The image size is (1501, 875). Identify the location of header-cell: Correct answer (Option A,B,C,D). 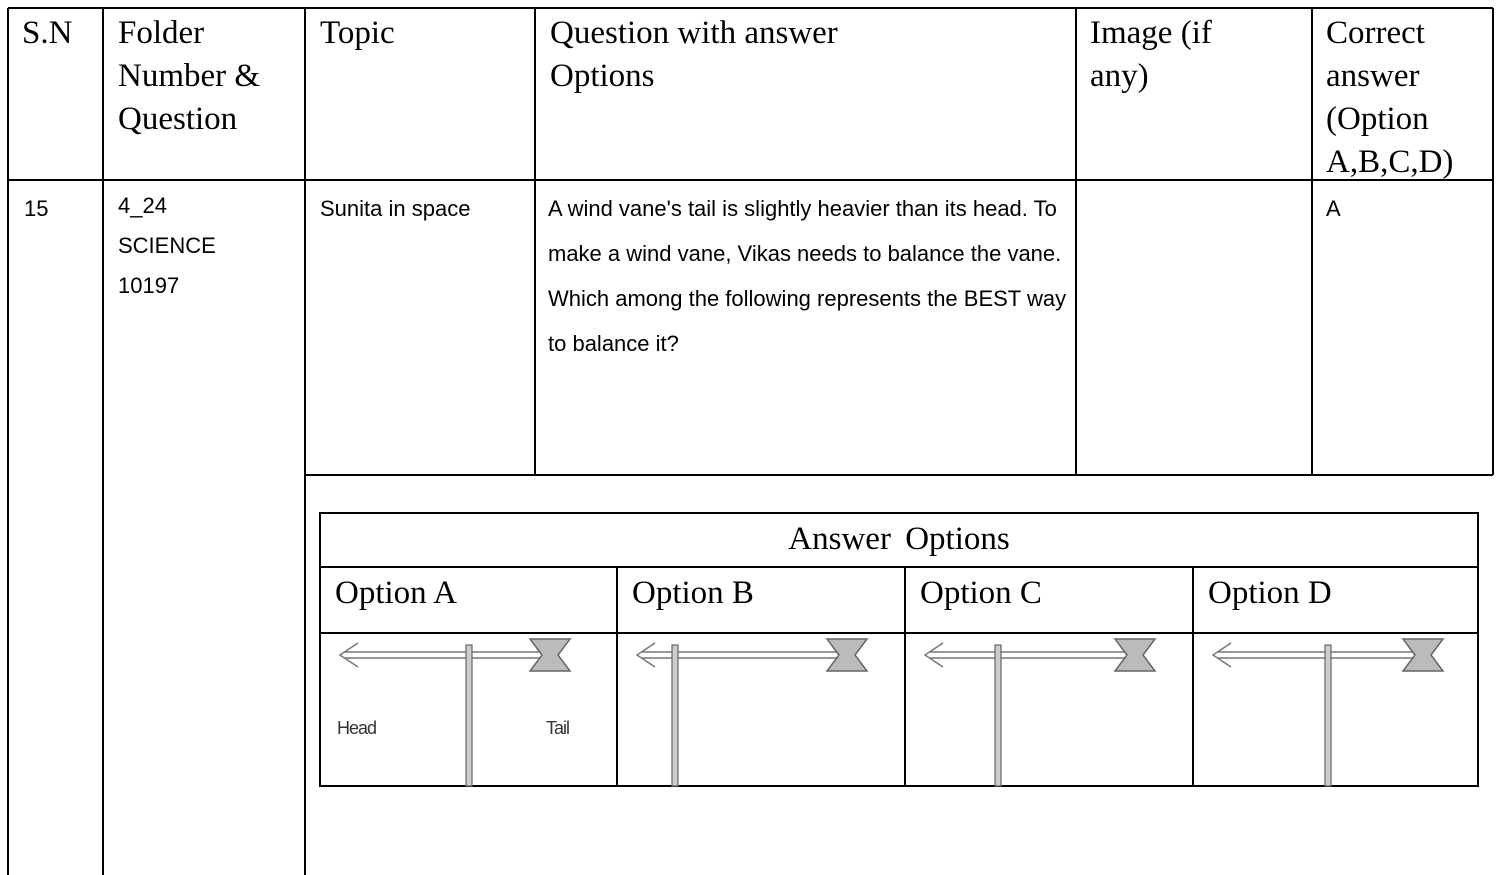
(1390, 97).